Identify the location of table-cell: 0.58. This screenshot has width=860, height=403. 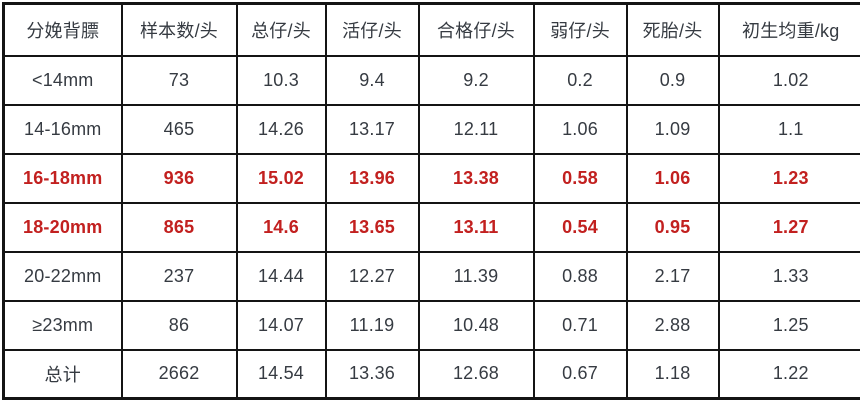
(580, 178).